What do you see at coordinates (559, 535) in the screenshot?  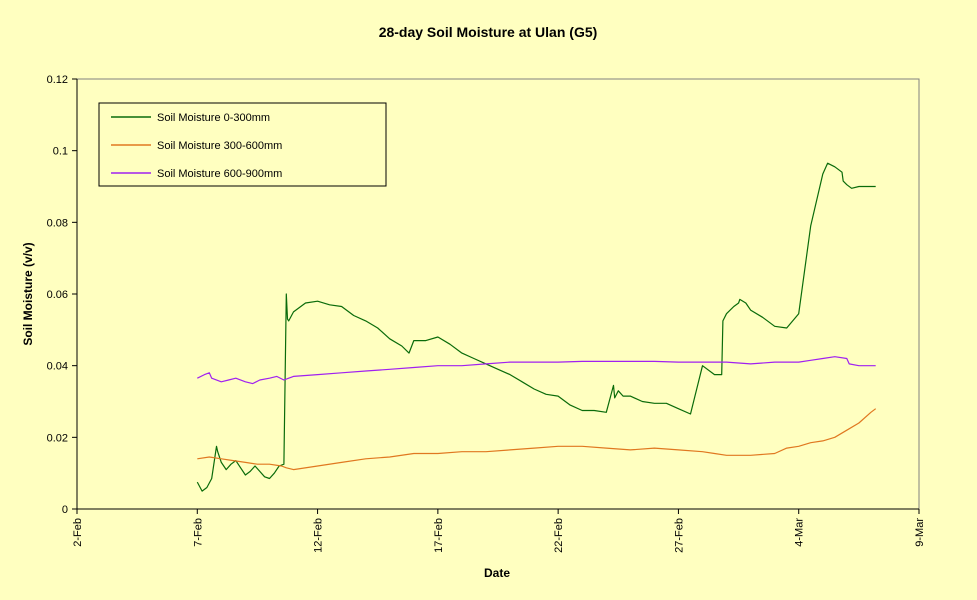 I see `x-tick-label: 22-Feb` at bounding box center [559, 535].